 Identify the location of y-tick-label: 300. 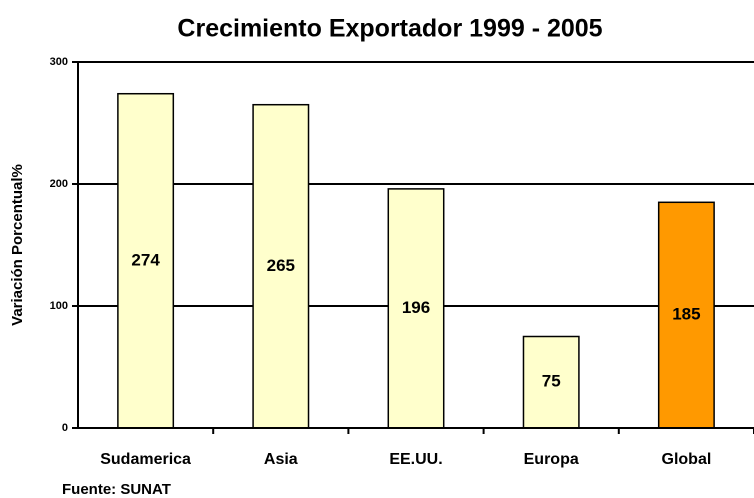
(59, 62).